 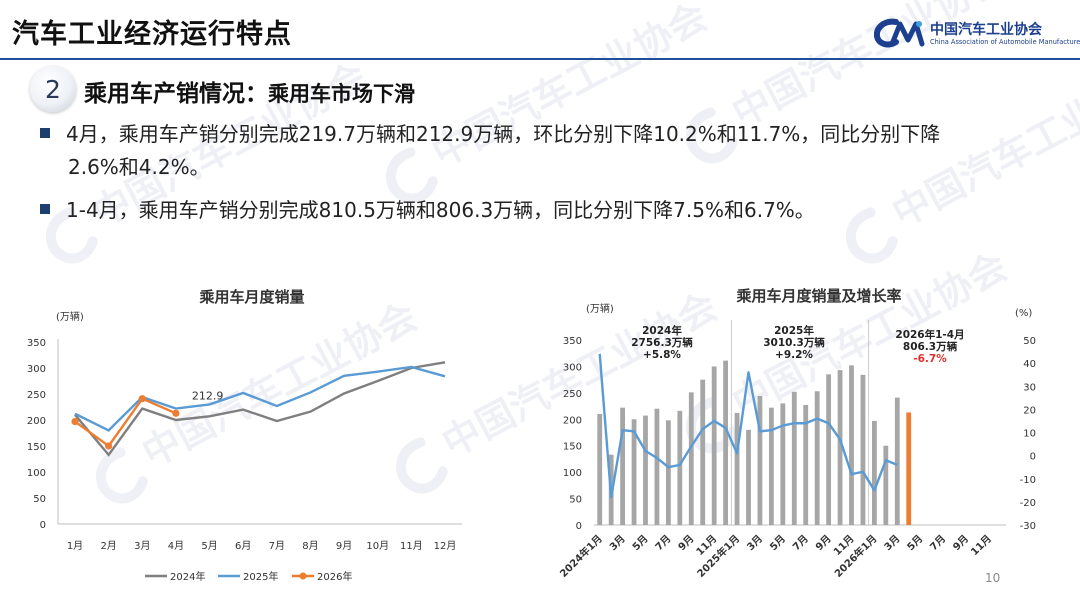 I want to click on chart2-x-tick-label: 2024年1月, so click(x=581, y=556).